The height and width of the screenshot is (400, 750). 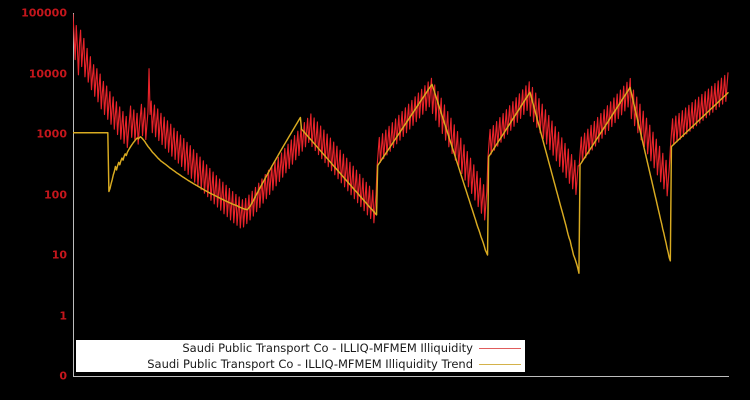 I want to click on legend-line-sample-illiquidity, so click(x=500, y=348).